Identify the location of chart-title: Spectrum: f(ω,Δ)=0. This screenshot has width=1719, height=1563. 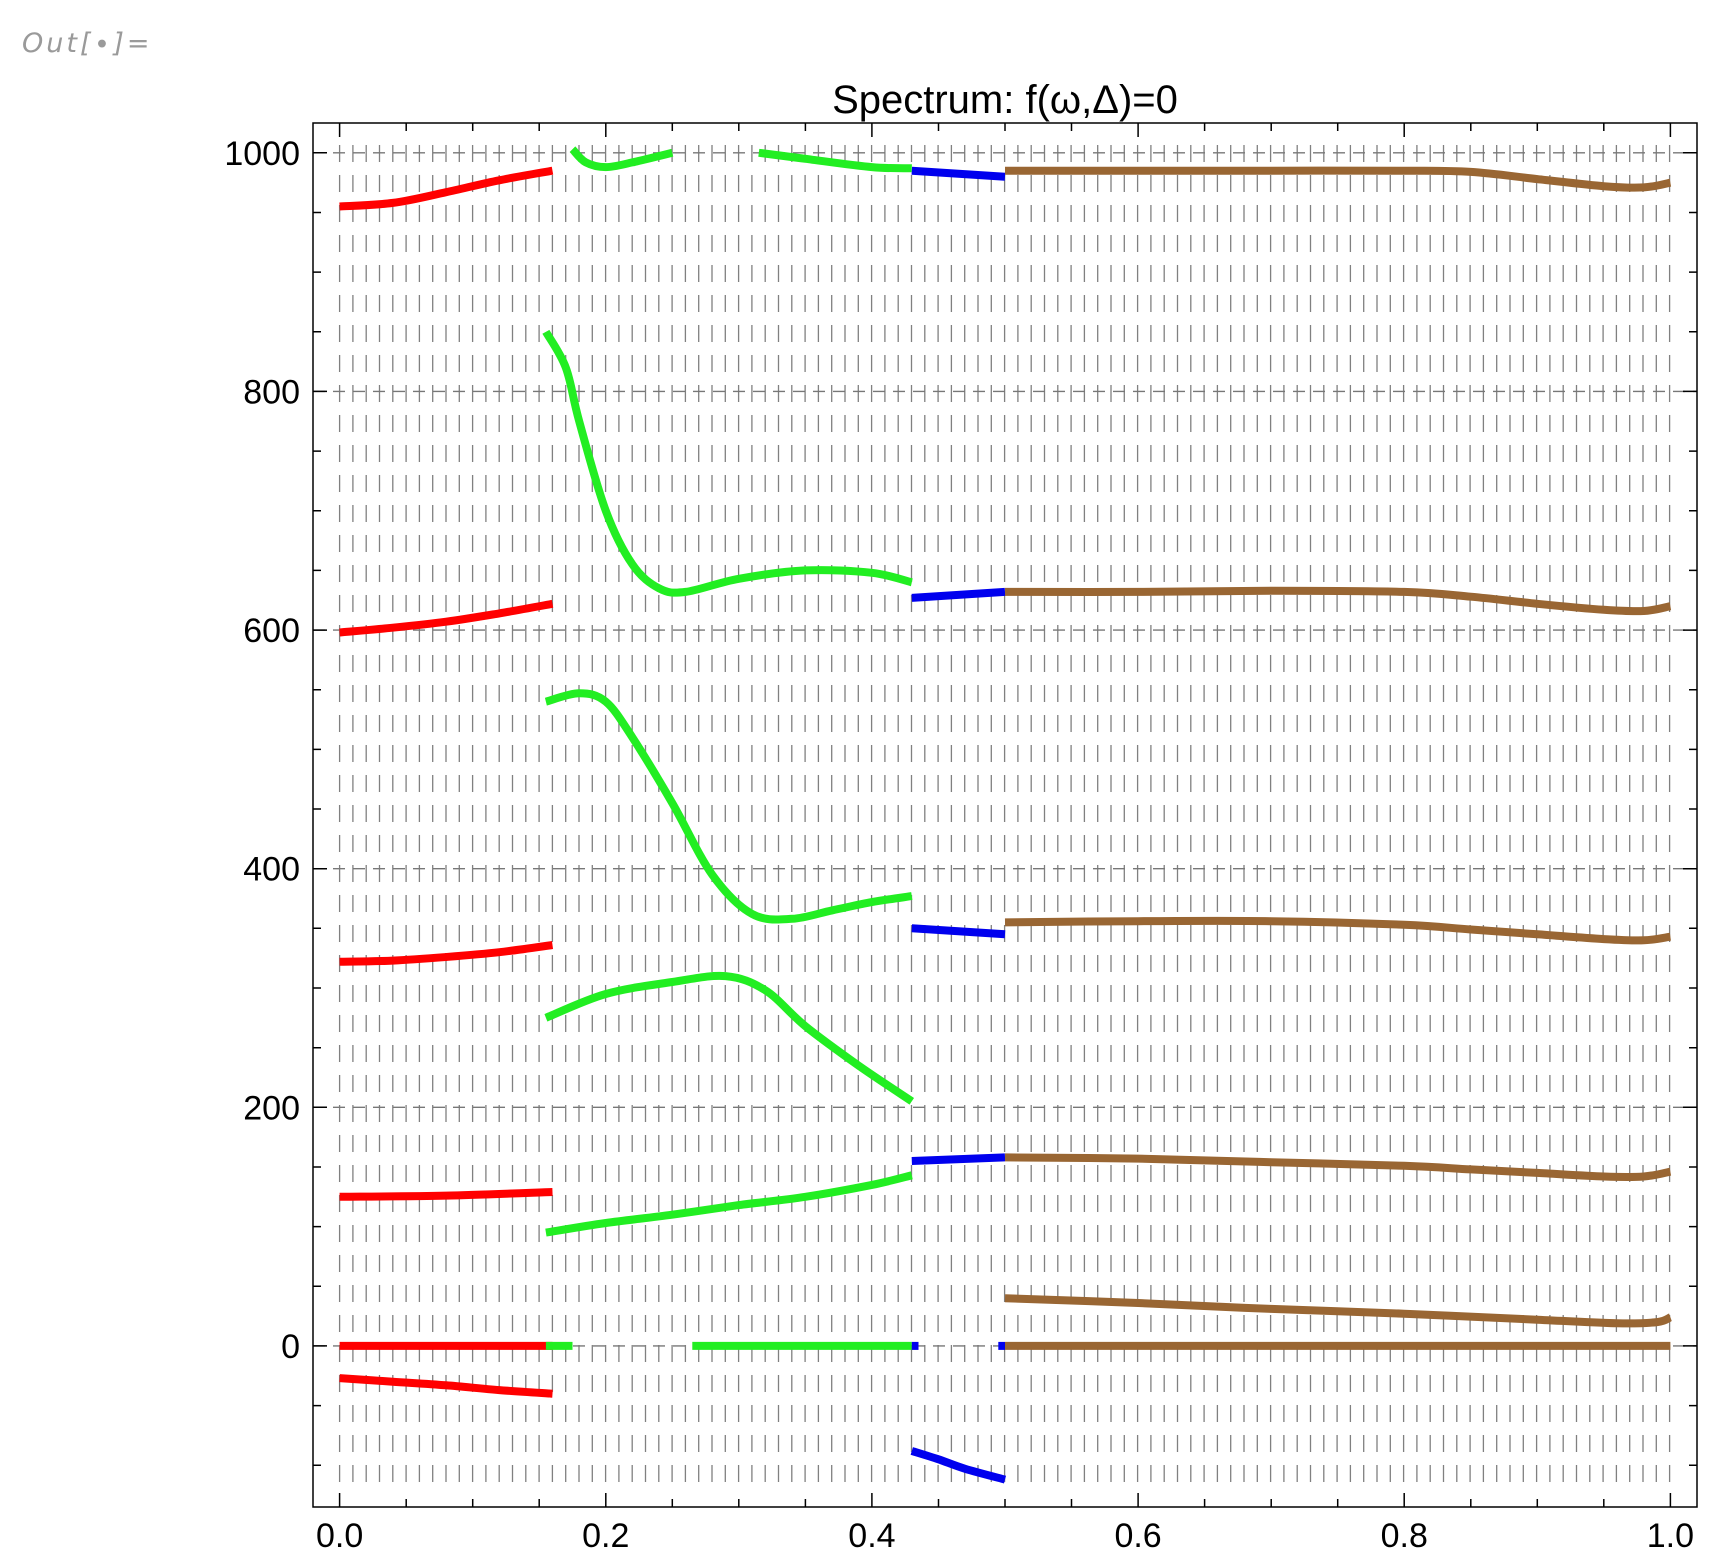
(1005, 100).